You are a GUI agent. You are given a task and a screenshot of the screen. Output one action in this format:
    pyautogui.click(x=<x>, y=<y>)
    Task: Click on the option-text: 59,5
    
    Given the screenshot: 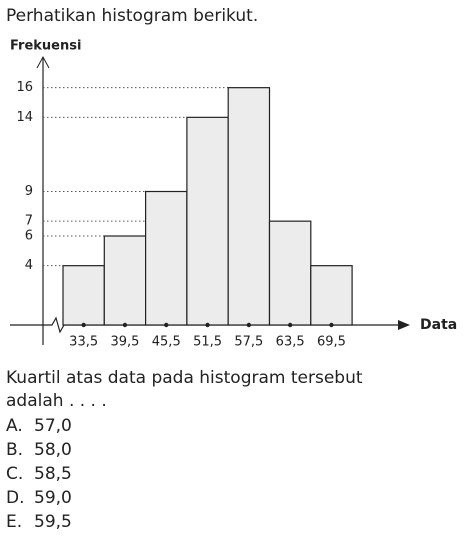 What is the action you would take?
    pyautogui.click(x=53, y=522)
    